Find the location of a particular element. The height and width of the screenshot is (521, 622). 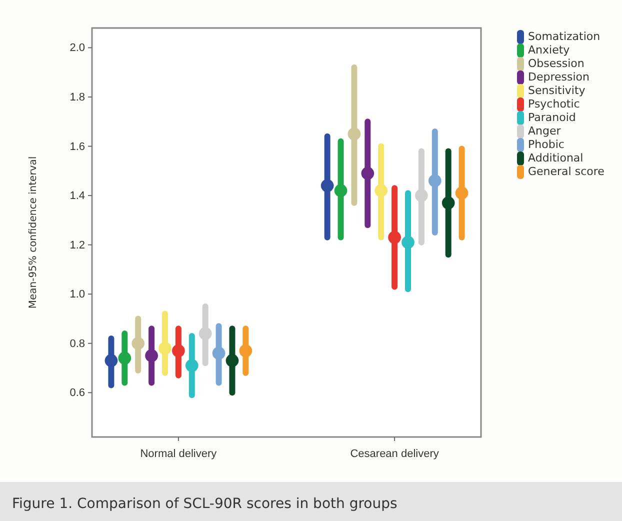

y-tick-label: 1.0 is located at coordinates (77, 294).